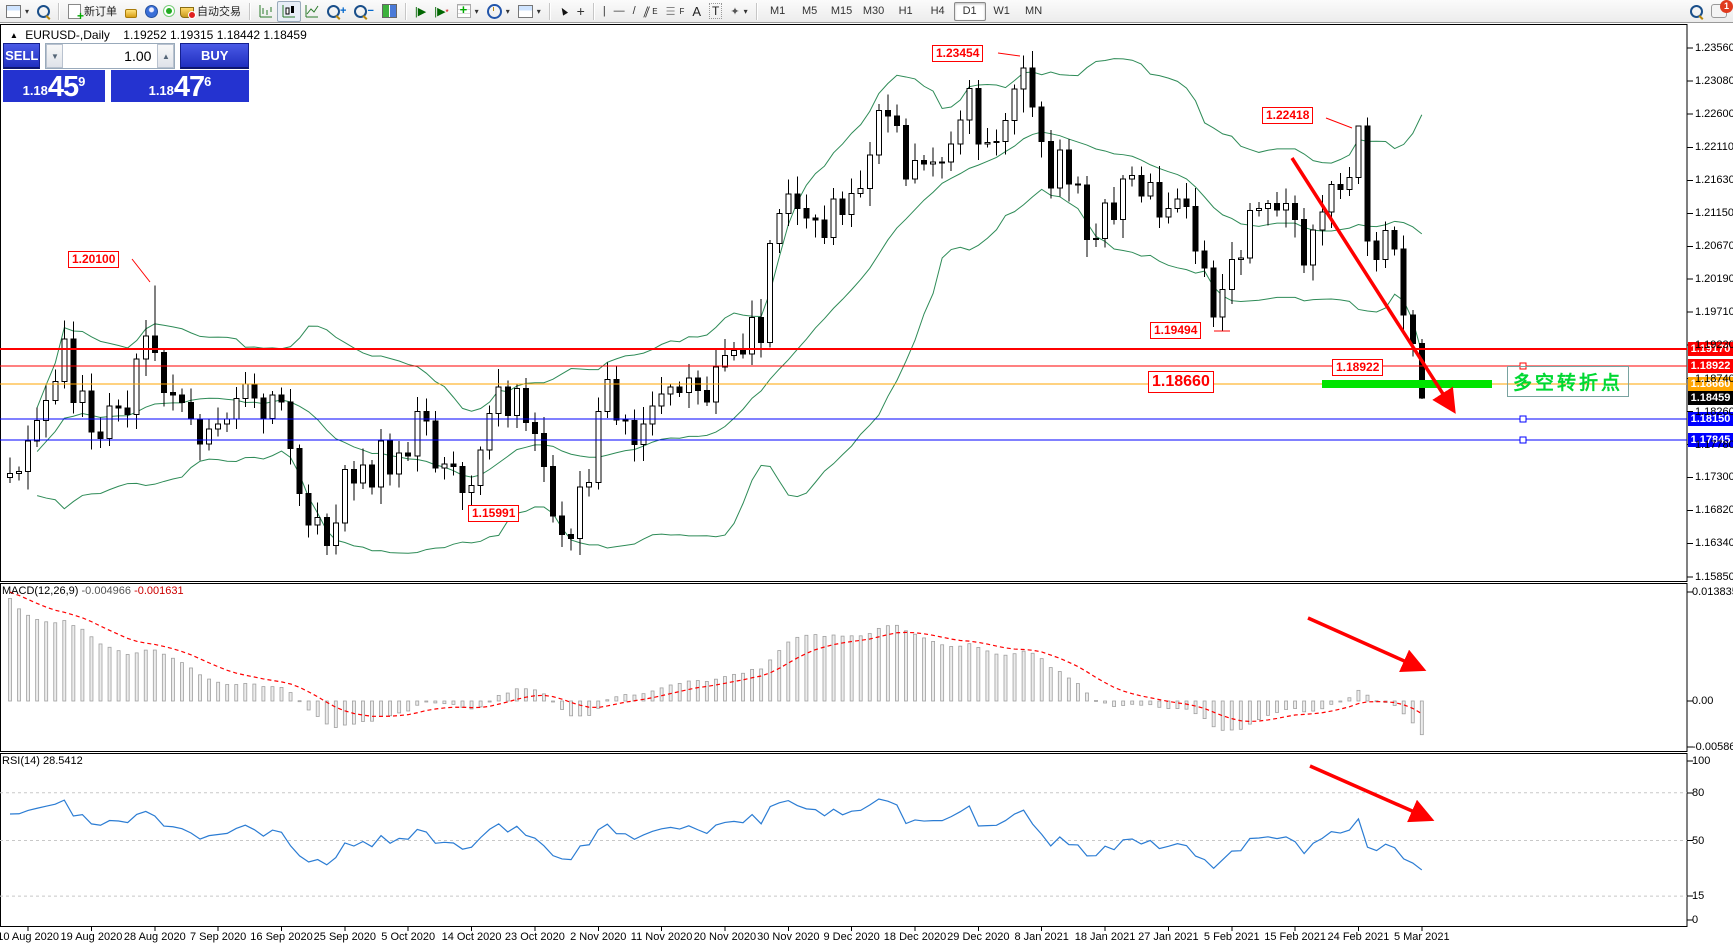 This screenshot has width=1733, height=946. Describe the element at coordinates (468, 11) in the screenshot. I see `indicators-icon: ▾` at that location.